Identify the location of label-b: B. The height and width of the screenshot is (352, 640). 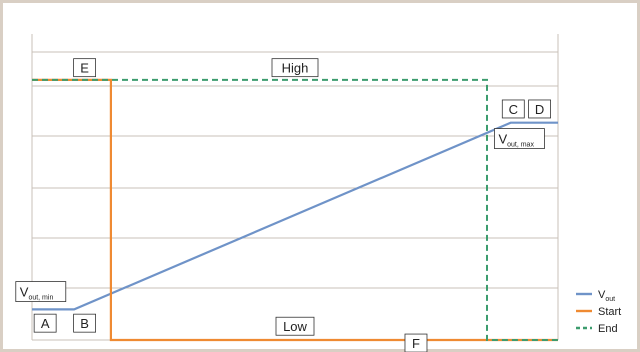
(84, 323).